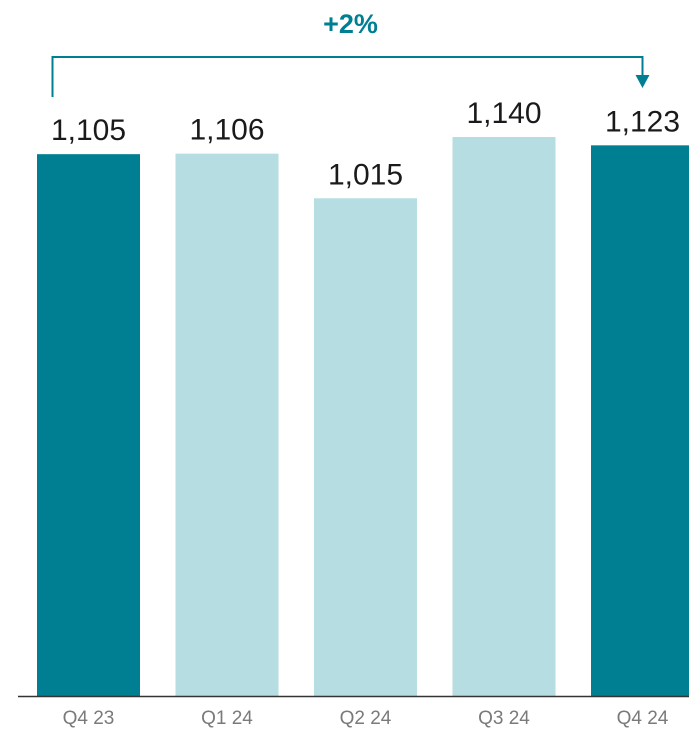  Describe the element at coordinates (88, 130) in the screenshot. I see `value-label-q4-23: 1,105` at that location.